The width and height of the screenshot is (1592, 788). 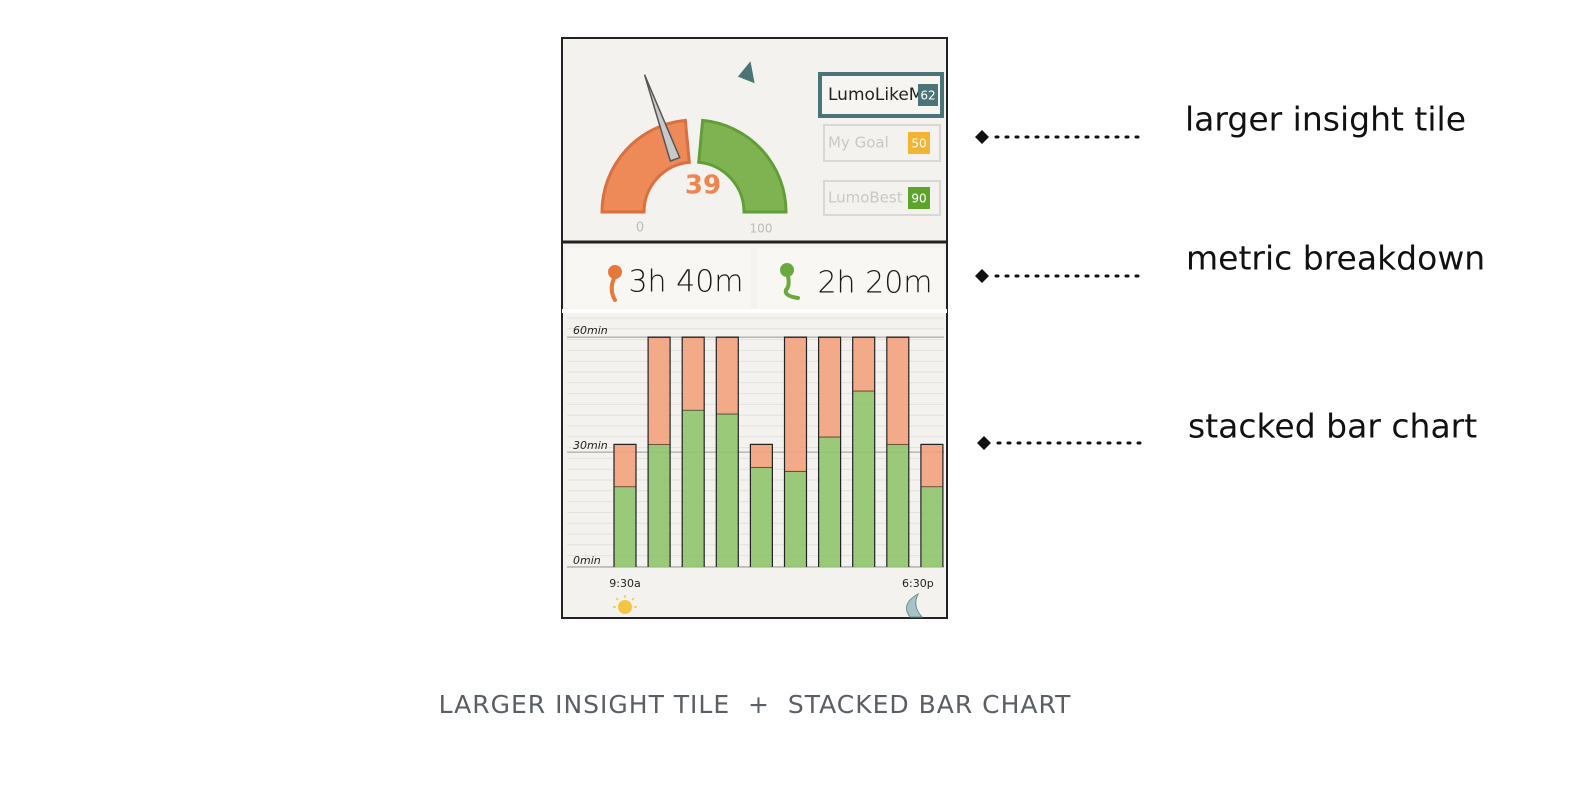 What do you see at coordinates (1335, 258) in the screenshot?
I see `annotation: metric breakdown` at bounding box center [1335, 258].